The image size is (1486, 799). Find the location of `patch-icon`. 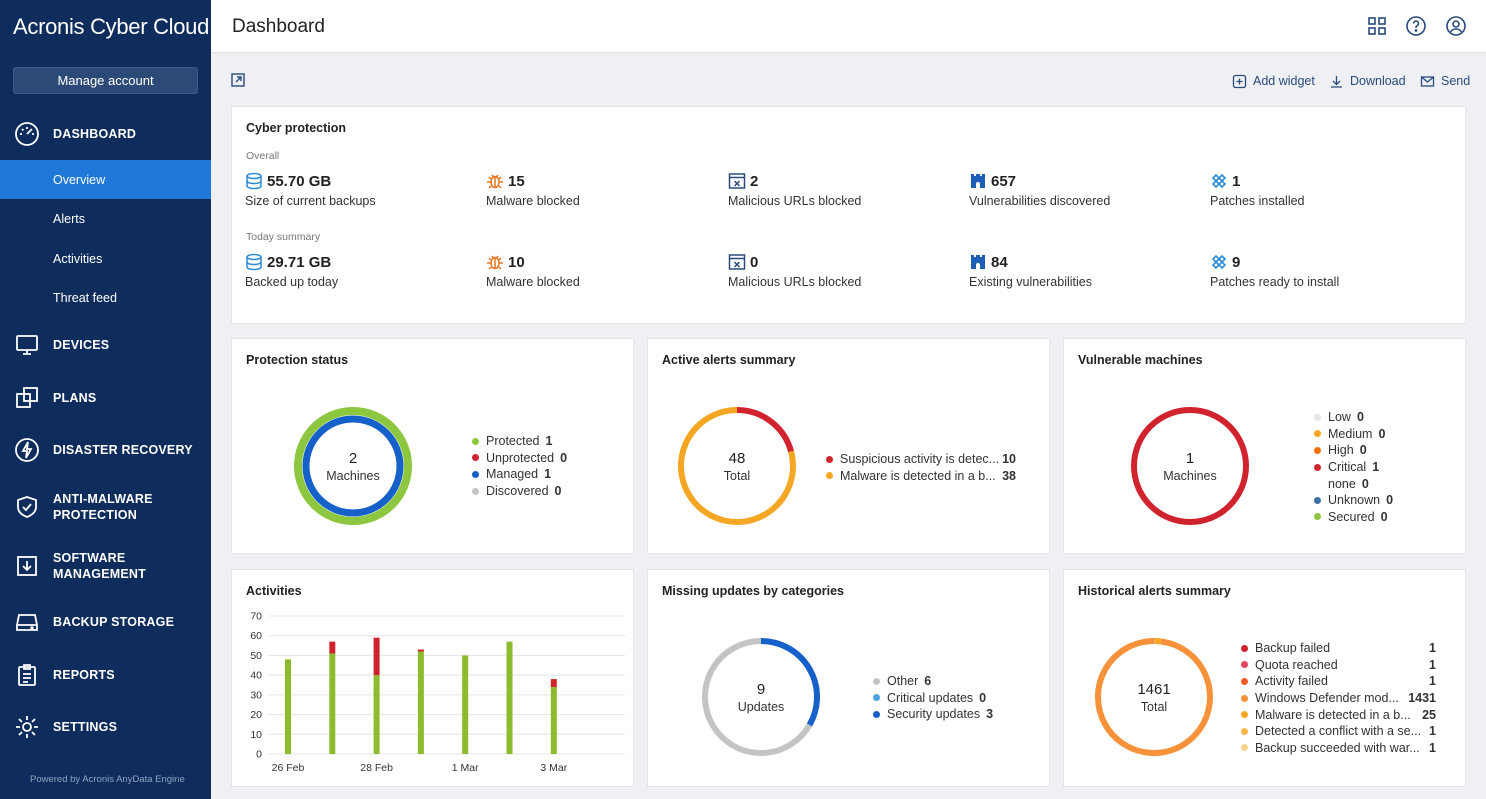

patch-icon is located at coordinates (1219, 181).